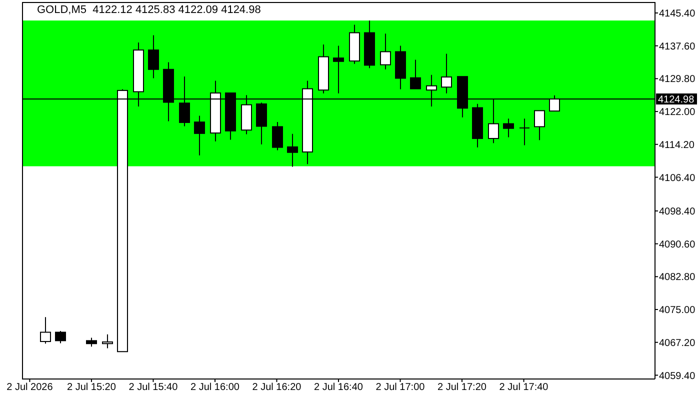 The width and height of the screenshot is (700, 400). What do you see at coordinates (677, 278) in the screenshot?
I see `y-tick-label: 4082.80` at bounding box center [677, 278].